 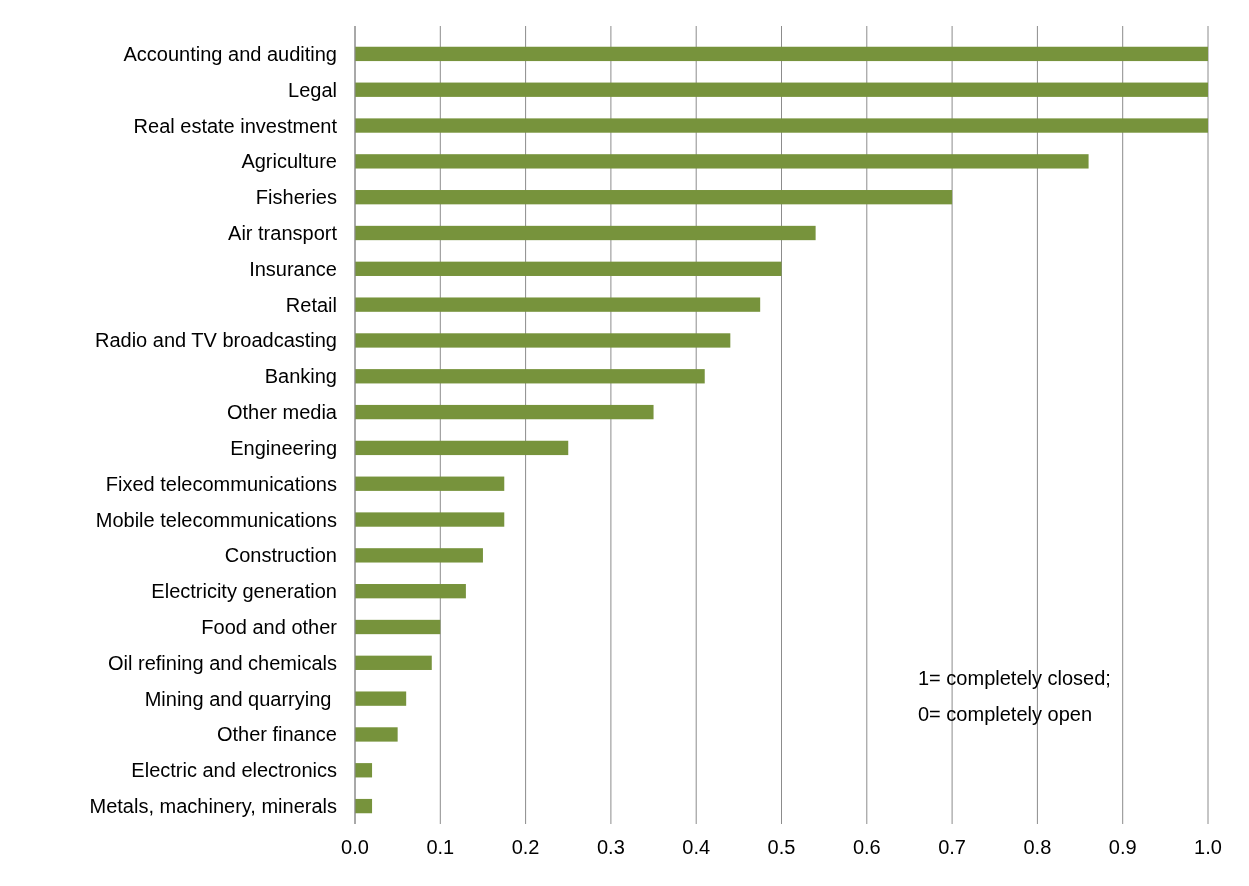 What do you see at coordinates (525, 847) in the screenshot?
I see `x-tick-label: 0.2` at bounding box center [525, 847].